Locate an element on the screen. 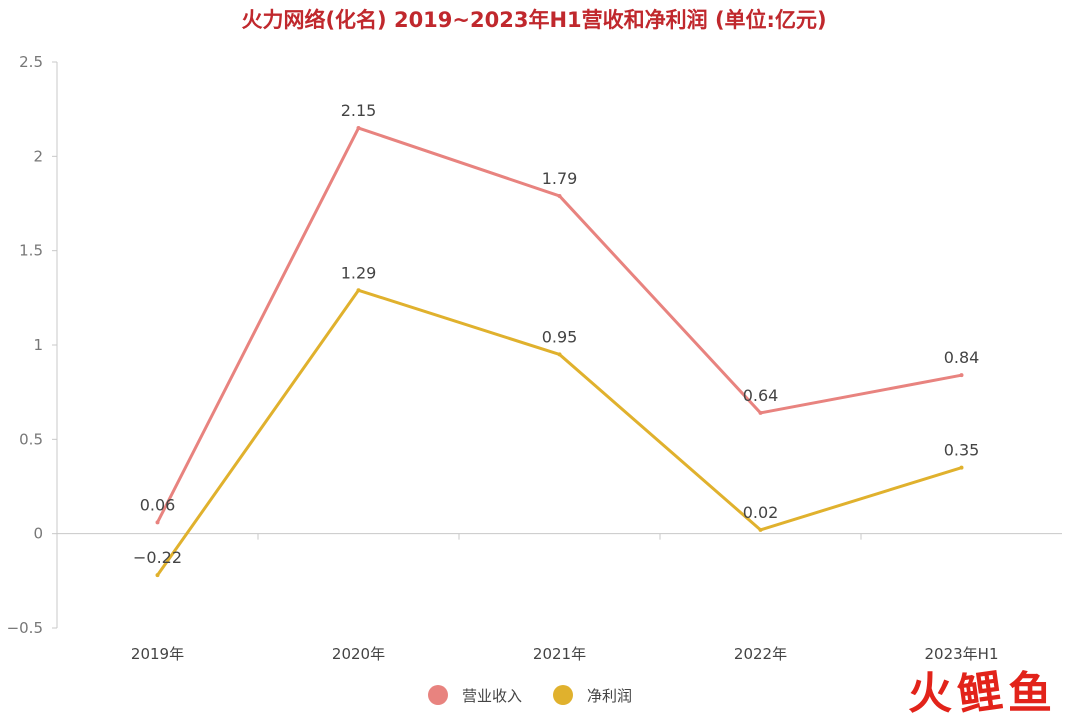  x-axis-tick-label: 2019年 is located at coordinates (157, 654).